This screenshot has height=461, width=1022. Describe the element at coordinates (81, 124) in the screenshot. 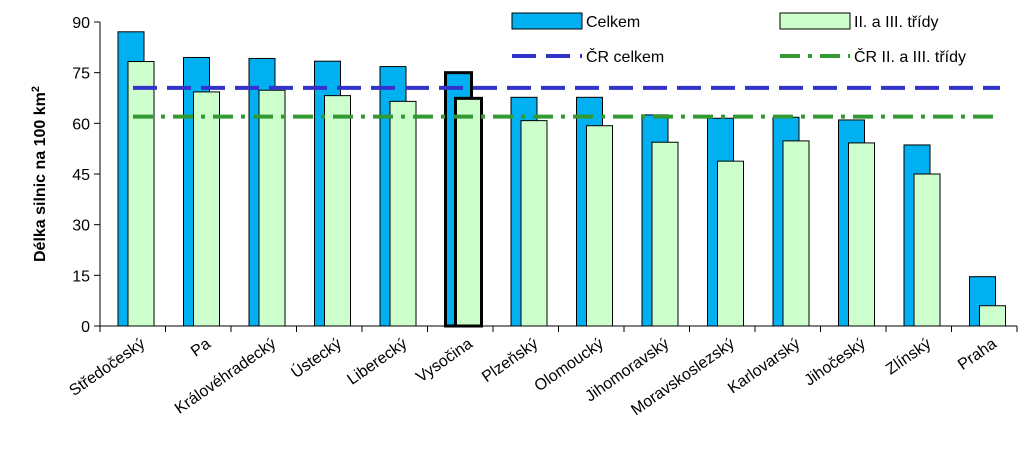

I see `y-tick-label: 60` at that location.